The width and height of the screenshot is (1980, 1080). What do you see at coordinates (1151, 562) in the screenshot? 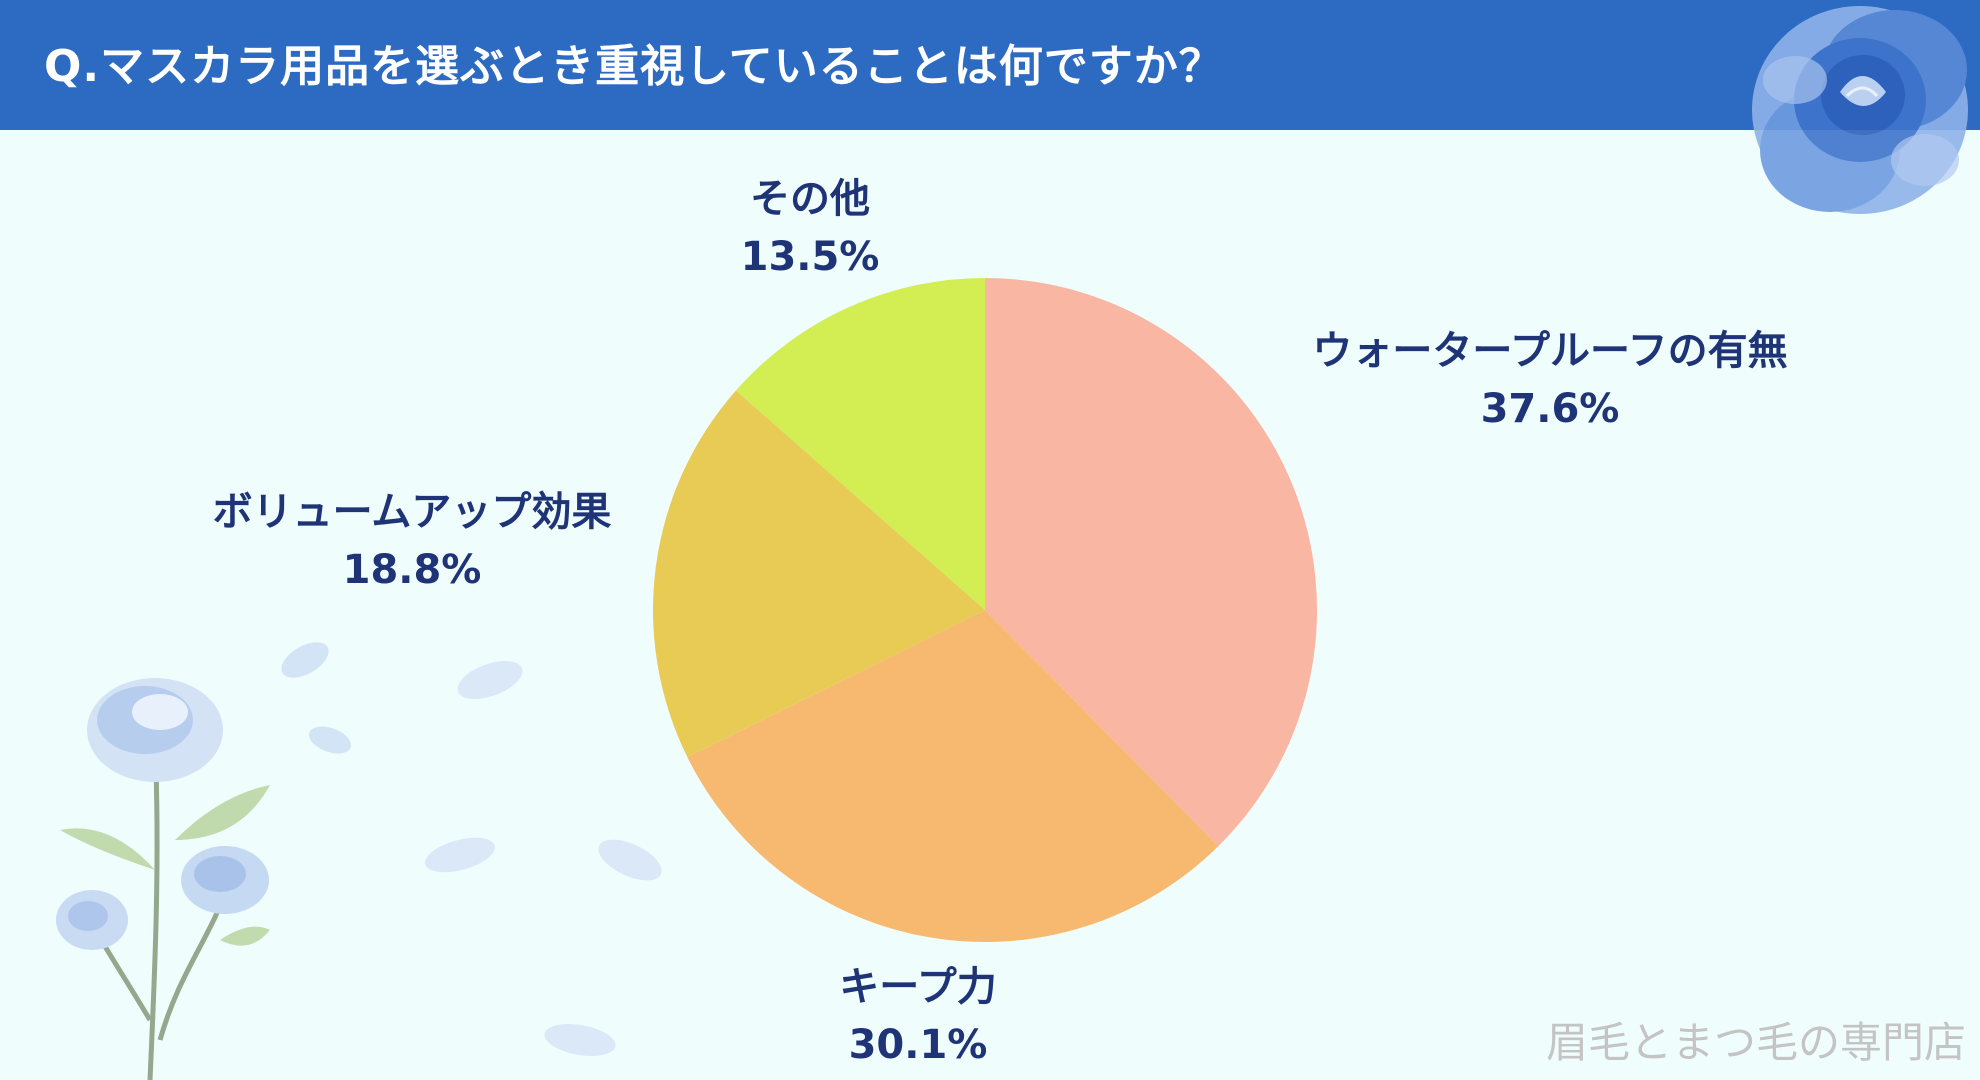
I see `slice-waterproof` at bounding box center [1151, 562].